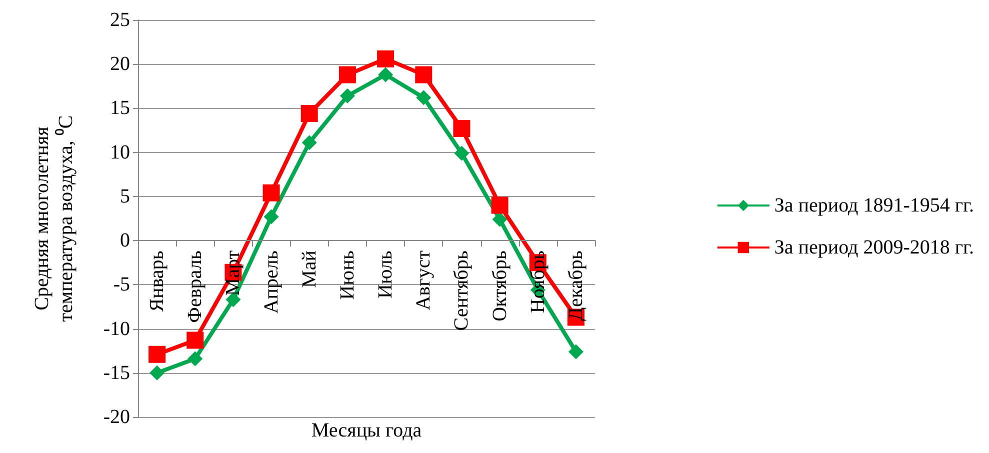 This screenshot has height=453, width=989. What do you see at coordinates (537, 282) in the screenshot?
I see `x-tick-label: Ноябрь` at bounding box center [537, 282].